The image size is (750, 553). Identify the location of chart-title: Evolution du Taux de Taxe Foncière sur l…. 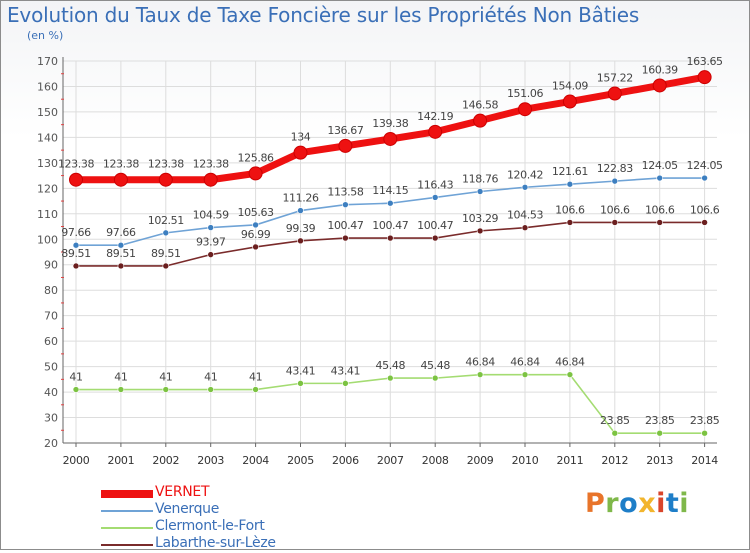
(323, 15).